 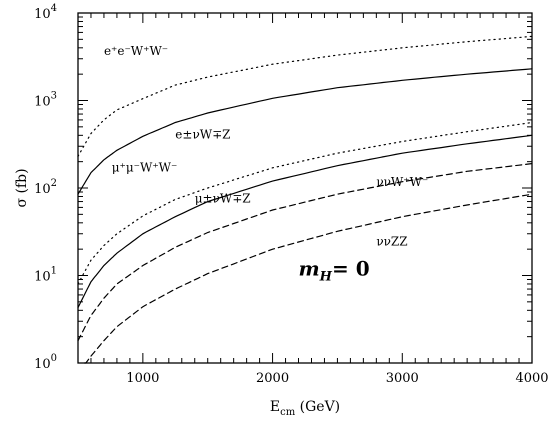 I want to click on y-tick-label: 10⁰, so click(x=45, y=362).